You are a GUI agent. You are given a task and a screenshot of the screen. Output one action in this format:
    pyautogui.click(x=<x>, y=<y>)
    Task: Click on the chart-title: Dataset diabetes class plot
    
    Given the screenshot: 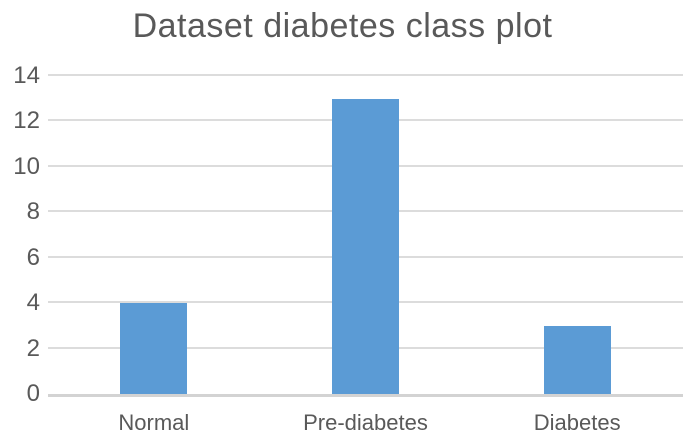 What is the action you would take?
    pyautogui.click(x=342, y=26)
    